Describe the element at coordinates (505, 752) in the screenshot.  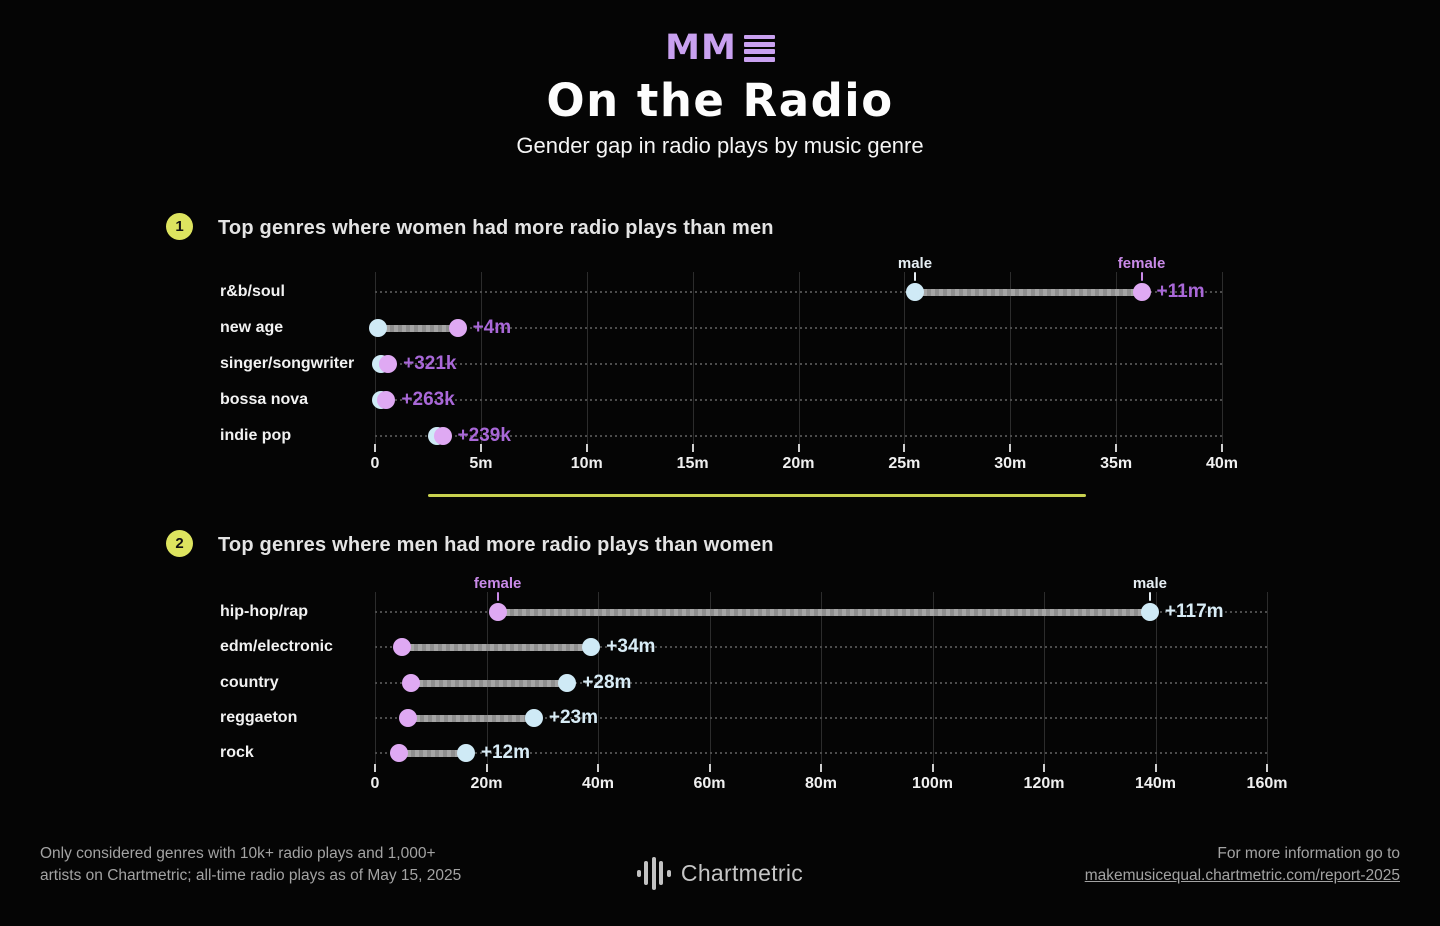
I see `gap-value-label: +12m` at that location.